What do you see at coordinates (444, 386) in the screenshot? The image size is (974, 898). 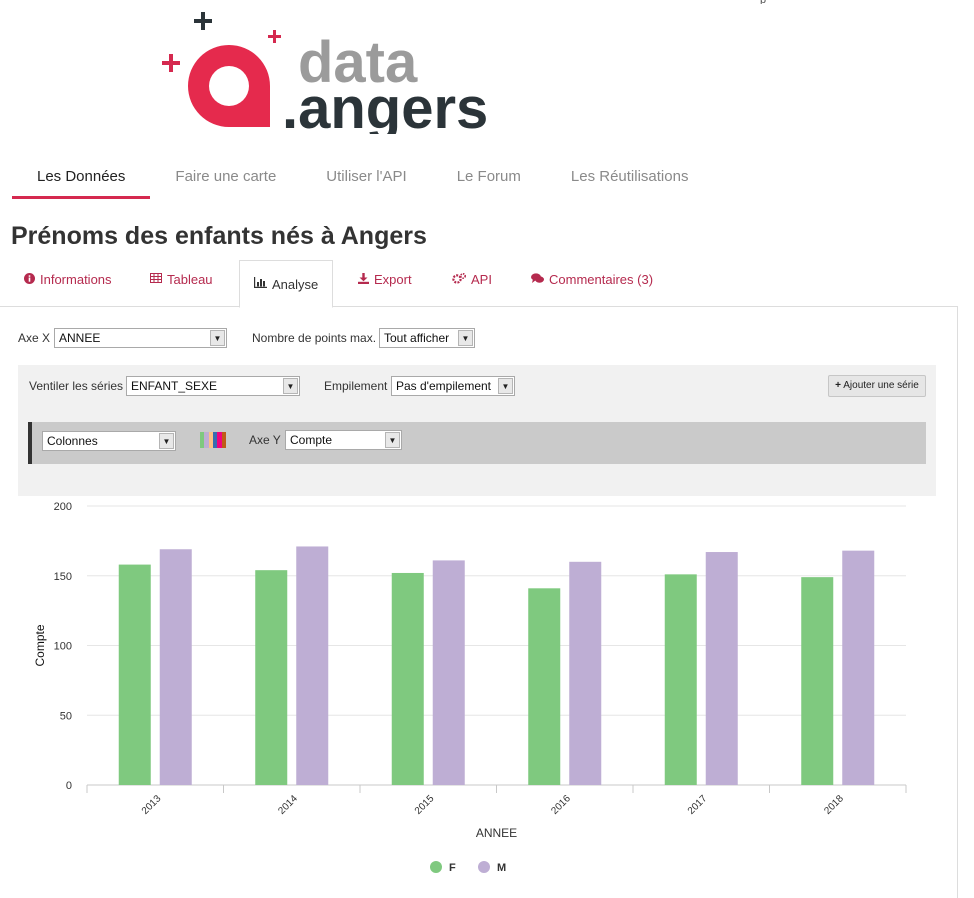 I see `empilement-value: Pas d'empilement` at bounding box center [444, 386].